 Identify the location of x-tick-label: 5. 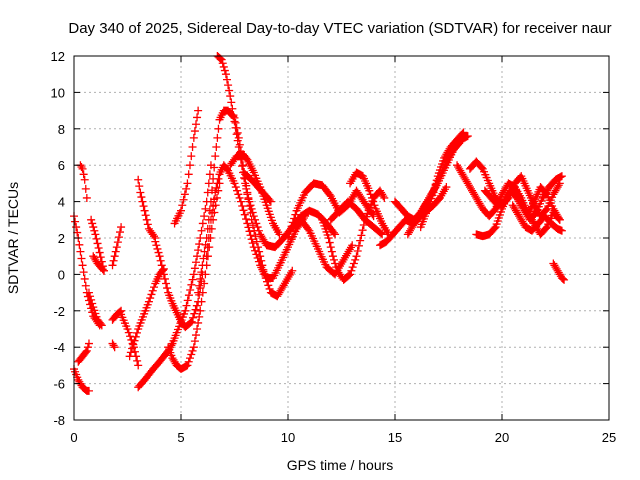
(180, 437).